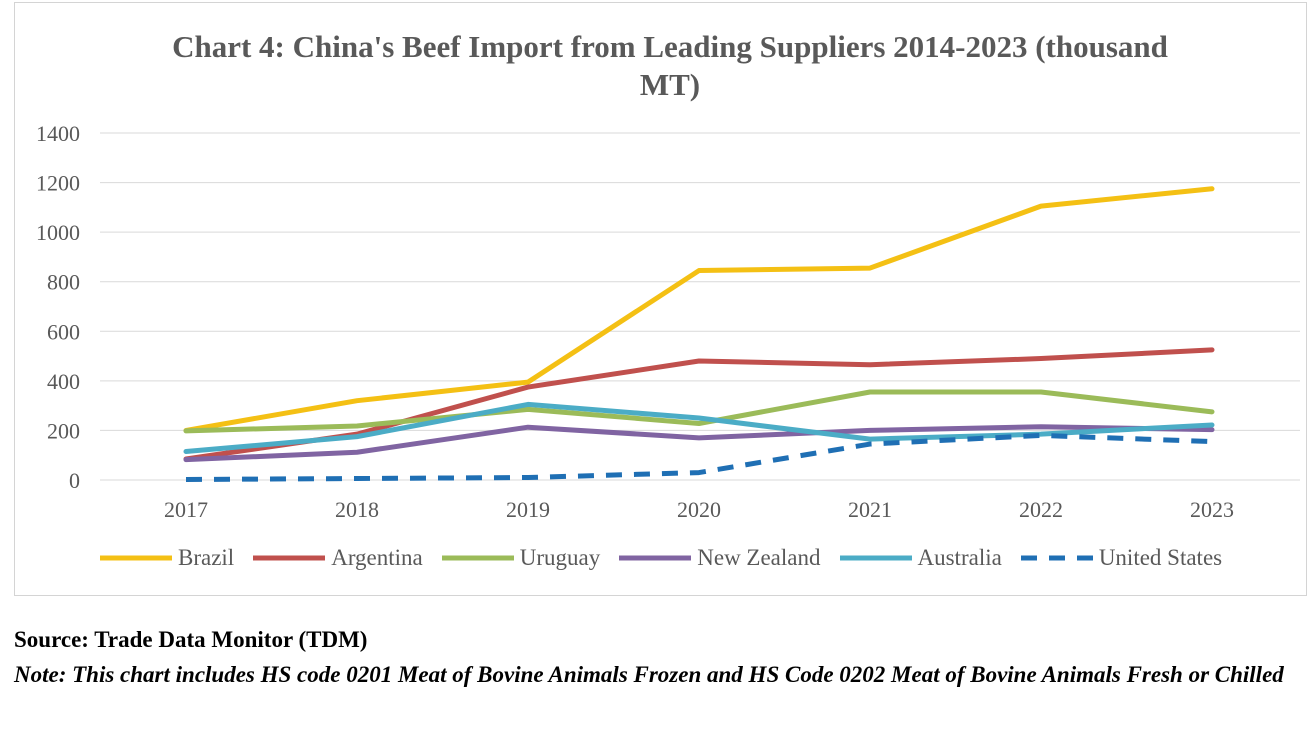  Describe the element at coordinates (191, 639) in the screenshot. I see `source-text: Source: Trade Data Monitor (TDM)` at that location.